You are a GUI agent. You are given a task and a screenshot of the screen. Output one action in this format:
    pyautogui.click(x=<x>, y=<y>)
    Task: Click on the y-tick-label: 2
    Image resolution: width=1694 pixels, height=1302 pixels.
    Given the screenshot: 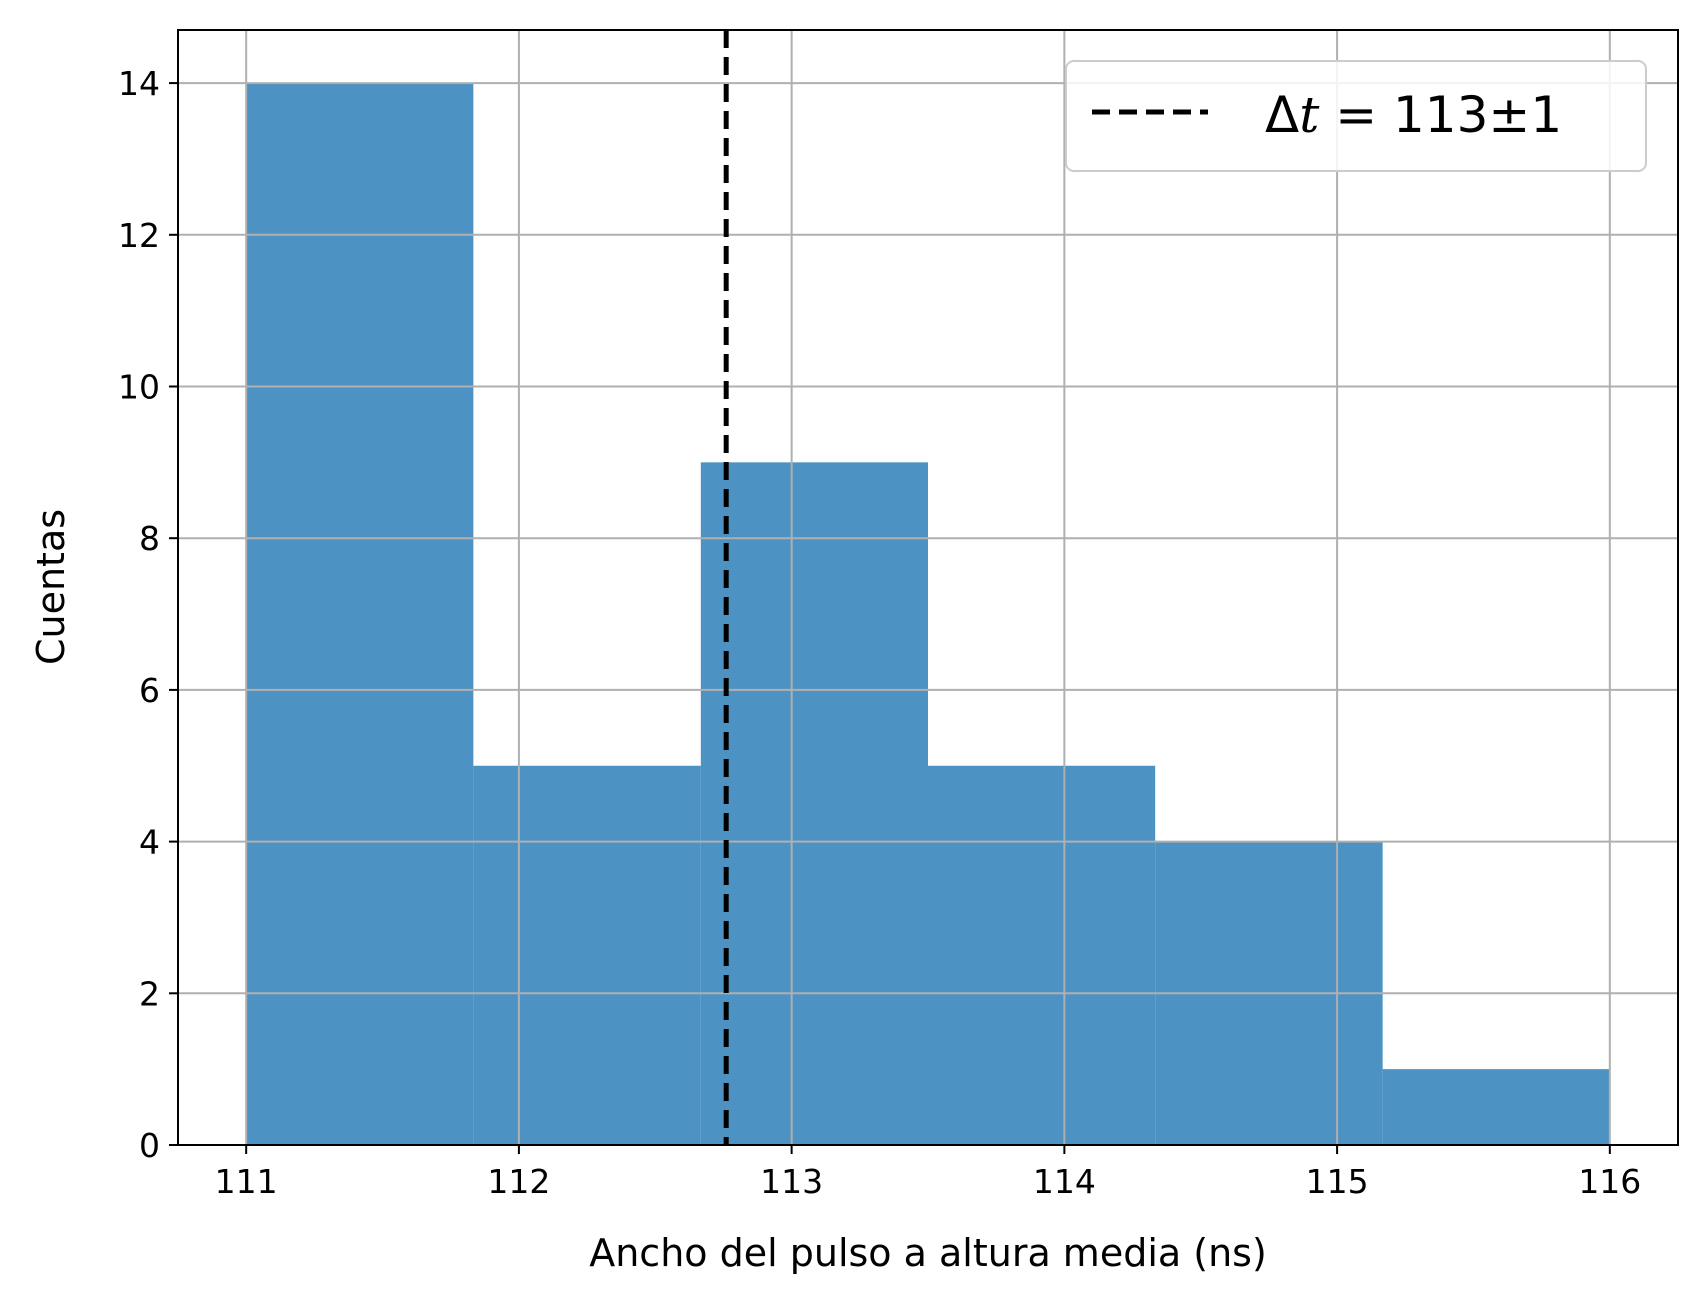 What is the action you would take?
    pyautogui.click(x=149, y=993)
    